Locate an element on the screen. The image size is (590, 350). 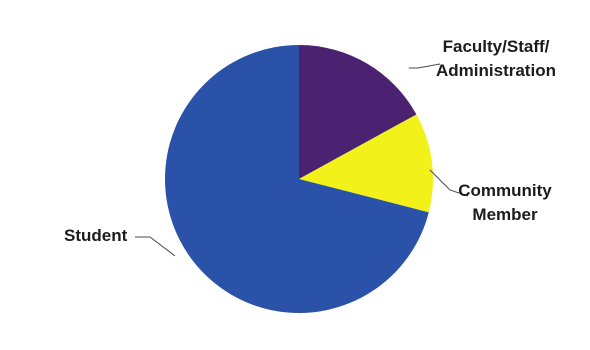
slice-label-0: Faculty/Staff/Administration is located at coordinates (496, 58).